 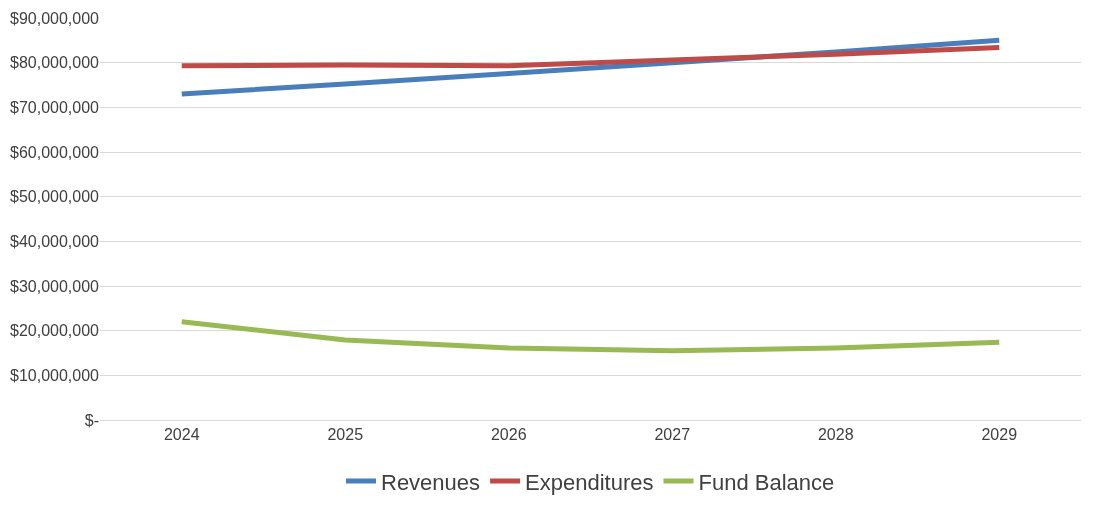 I want to click on x-tick-label: 2024, so click(x=181, y=435).